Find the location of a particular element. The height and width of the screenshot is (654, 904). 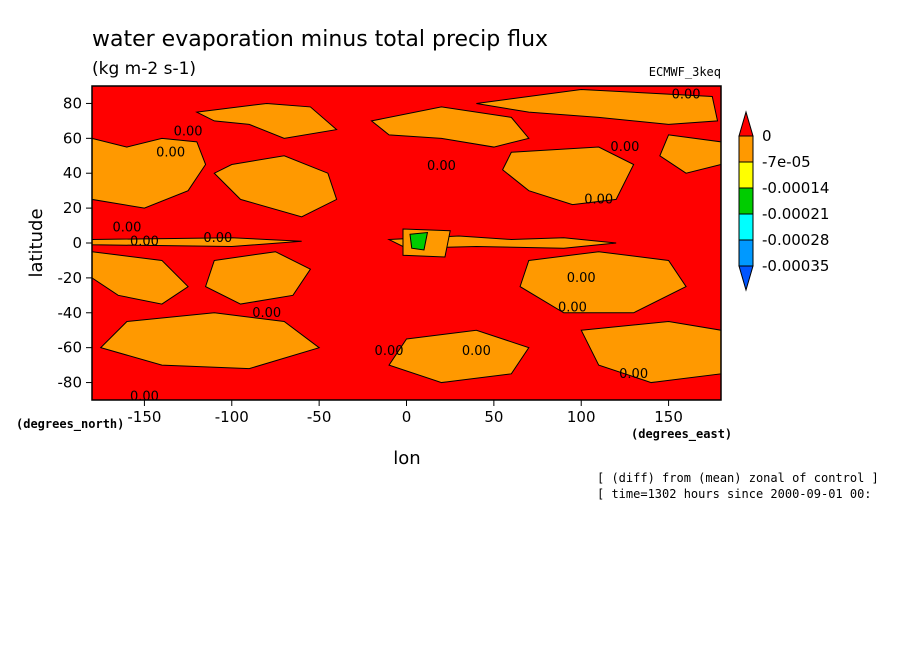

x-axis-ticks: -150 -100 -50 0 50 100 150 is located at coordinates (405, 413).